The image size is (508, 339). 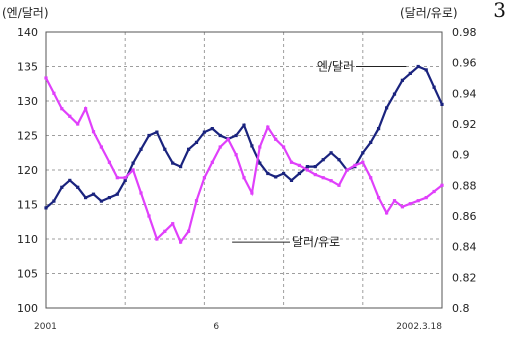 I want to click on right-tick-label: 0.9, so click(x=461, y=155).